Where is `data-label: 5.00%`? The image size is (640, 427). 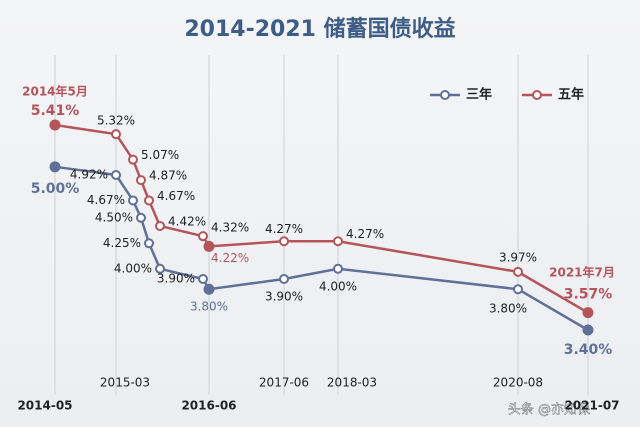
data-label: 5.00% is located at coordinates (55, 189).